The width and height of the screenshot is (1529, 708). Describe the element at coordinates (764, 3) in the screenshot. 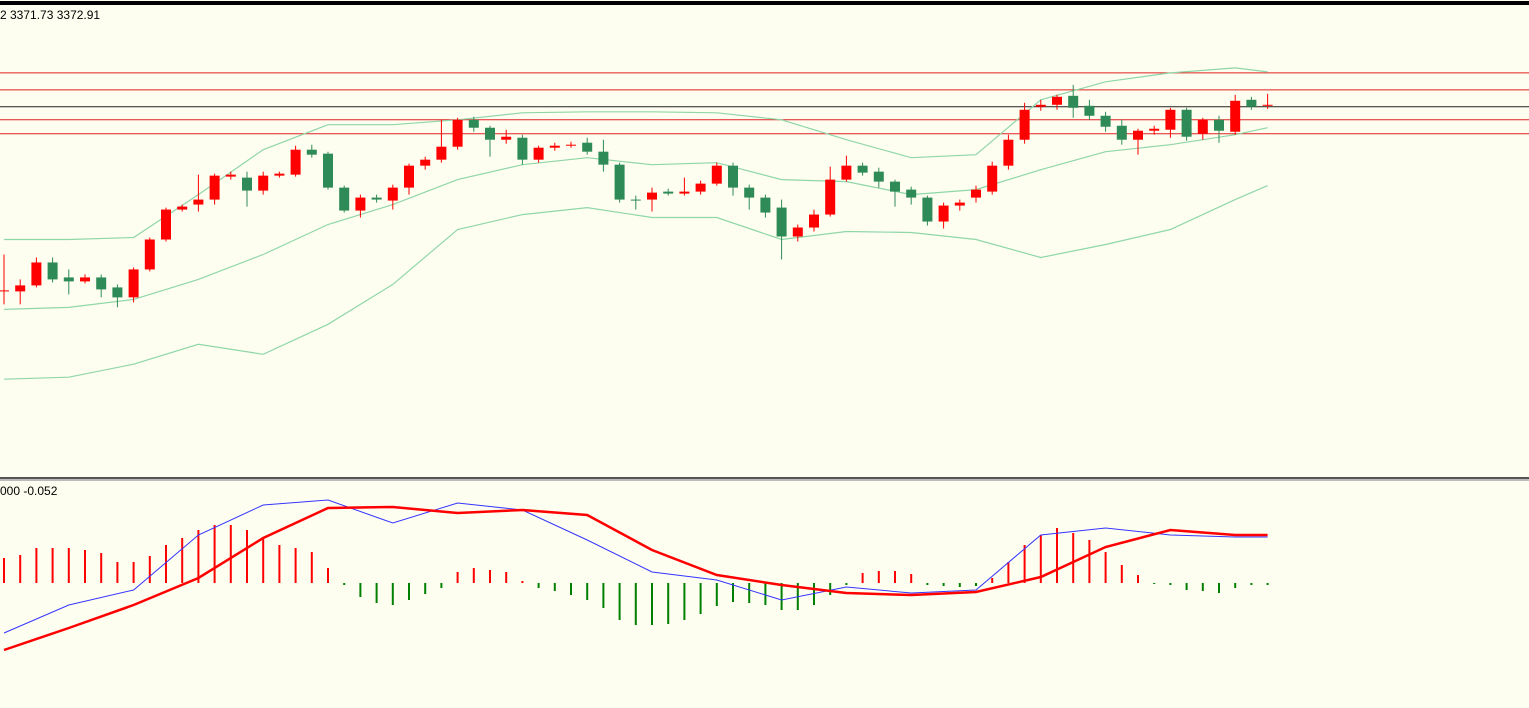

I see `top-border` at that location.